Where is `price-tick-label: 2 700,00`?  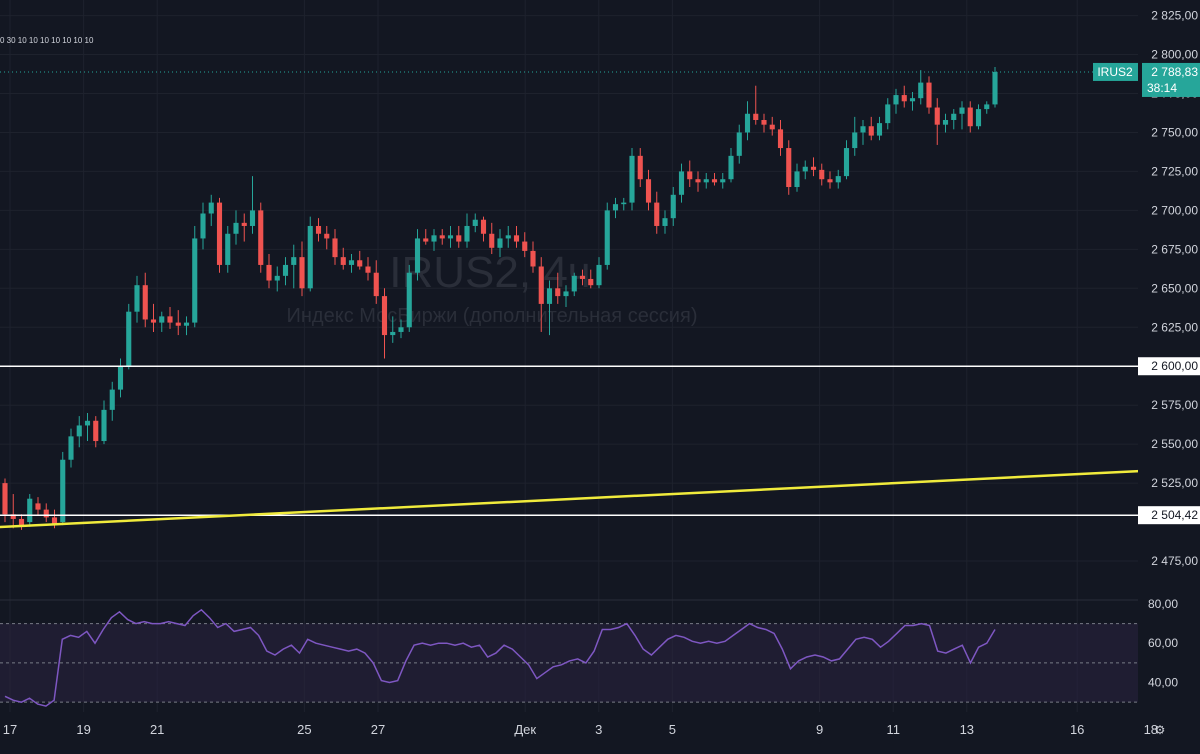 price-tick-label: 2 700,00 is located at coordinates (1174, 210).